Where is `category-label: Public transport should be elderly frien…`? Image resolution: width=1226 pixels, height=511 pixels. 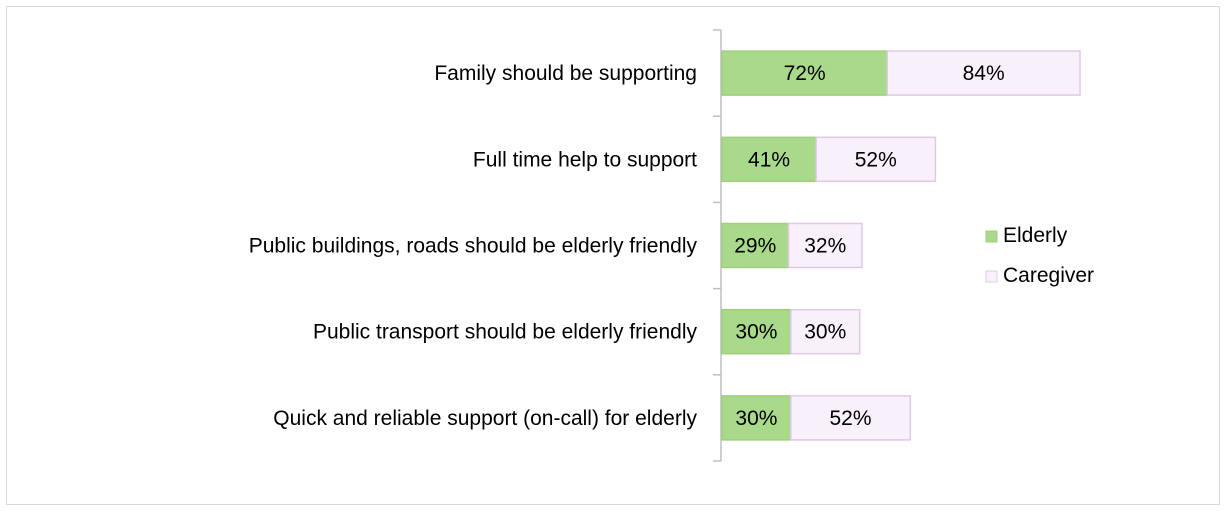
category-label: Public transport should be elderly frien… is located at coordinates (505, 332).